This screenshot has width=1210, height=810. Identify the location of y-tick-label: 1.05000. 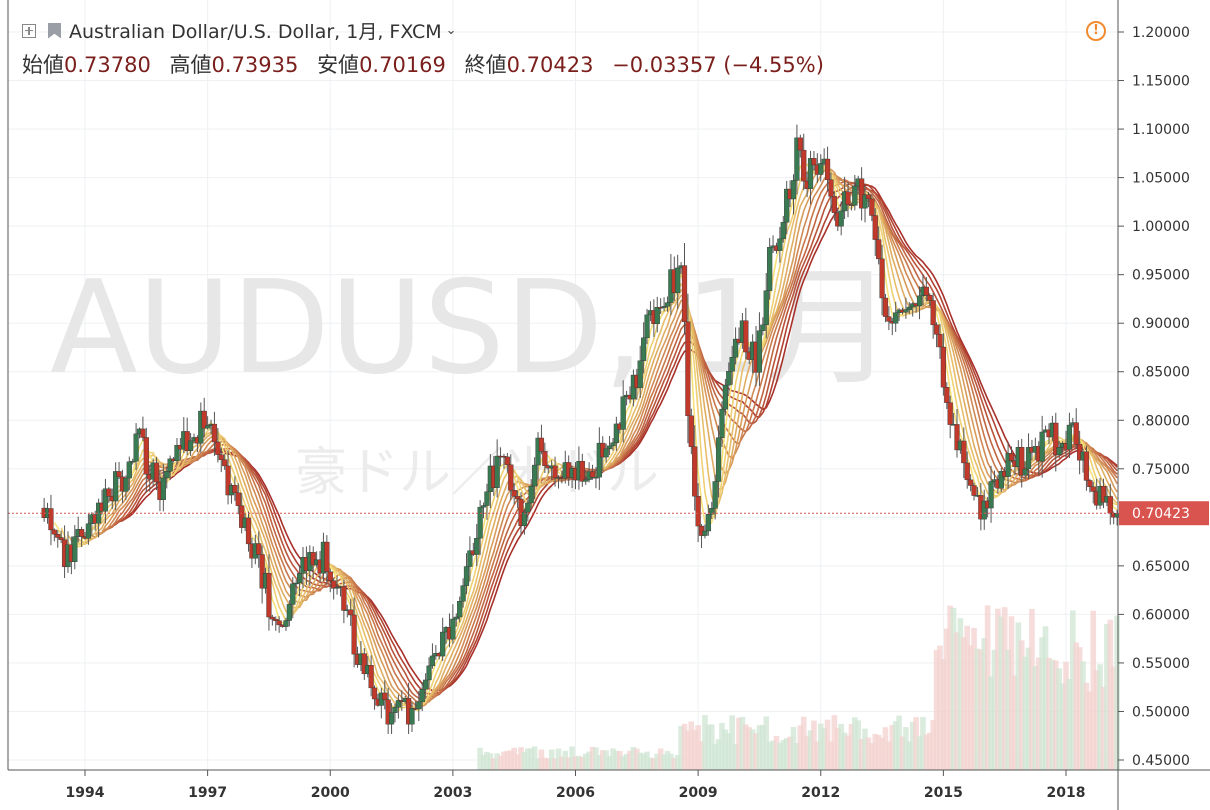
(1161, 179).